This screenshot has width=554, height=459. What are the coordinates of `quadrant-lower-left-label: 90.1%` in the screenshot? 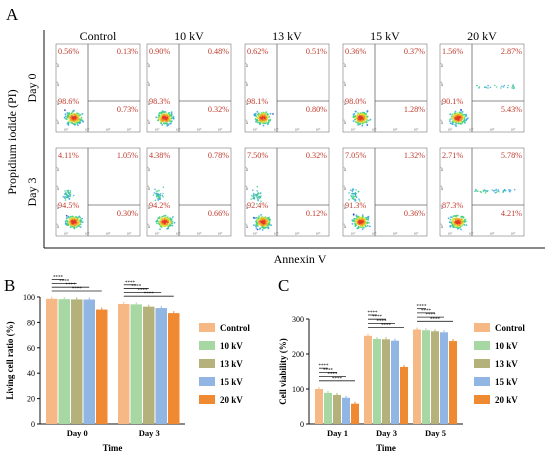 It's located at (452, 101).